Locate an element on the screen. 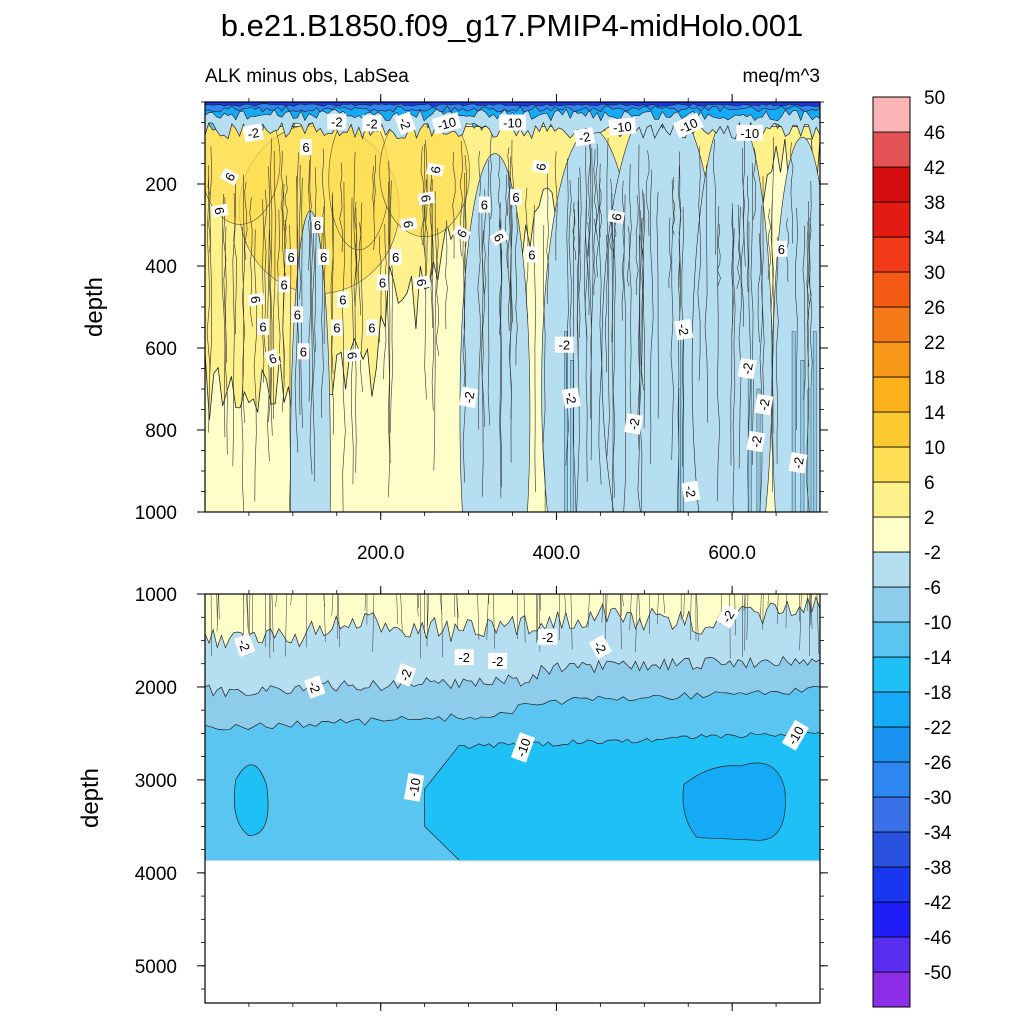  chart-units-label: meq/m^3 is located at coordinates (781, 76).